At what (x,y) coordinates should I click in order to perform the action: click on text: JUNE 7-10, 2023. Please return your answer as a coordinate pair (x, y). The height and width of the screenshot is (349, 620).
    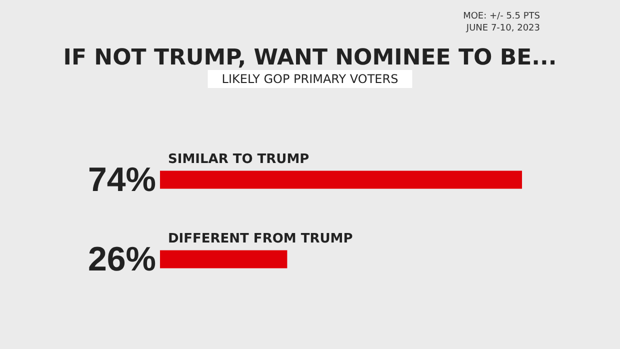
    Looking at the image, I should click on (502, 29).